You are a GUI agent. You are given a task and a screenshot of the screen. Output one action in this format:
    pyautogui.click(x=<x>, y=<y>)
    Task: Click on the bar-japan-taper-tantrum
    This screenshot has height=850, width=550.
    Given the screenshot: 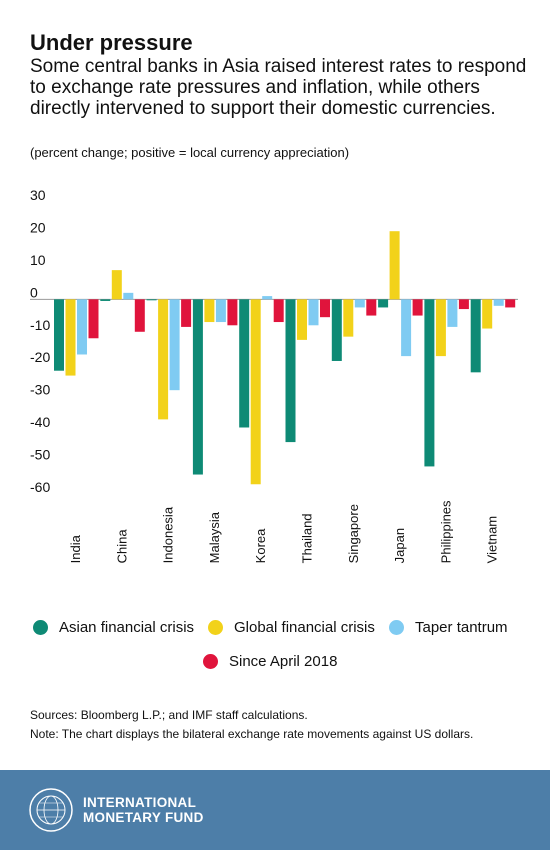 What is the action you would take?
    pyautogui.click(x=406, y=328)
    